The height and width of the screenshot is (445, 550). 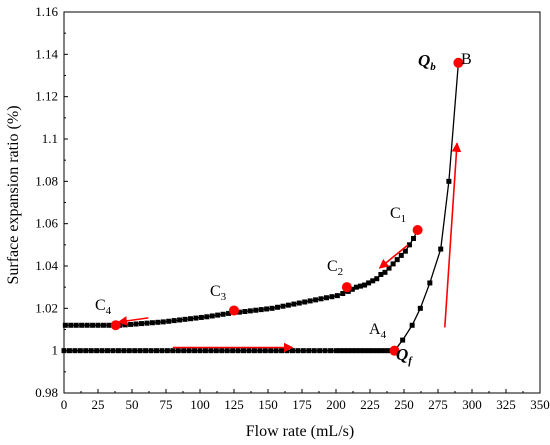 What do you see at coordinates (268, 404) in the screenshot?
I see `x-tick-label: 150` at bounding box center [268, 404].